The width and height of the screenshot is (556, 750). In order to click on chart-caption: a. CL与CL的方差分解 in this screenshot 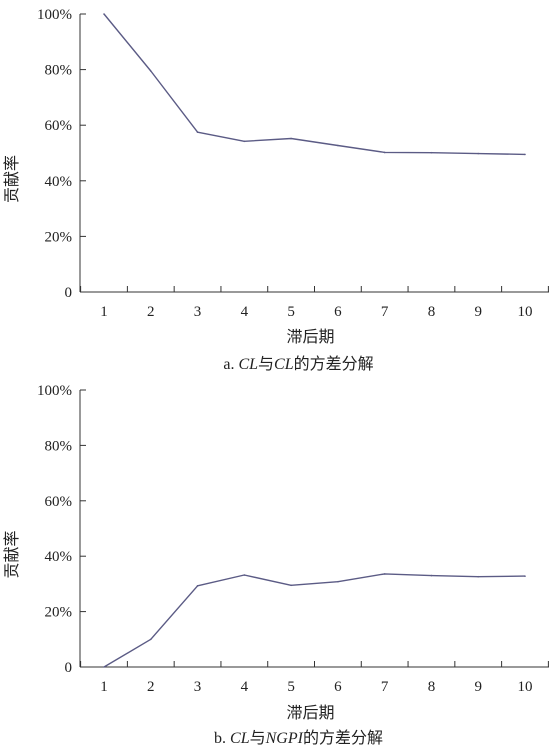, I will do `click(298, 364)`.